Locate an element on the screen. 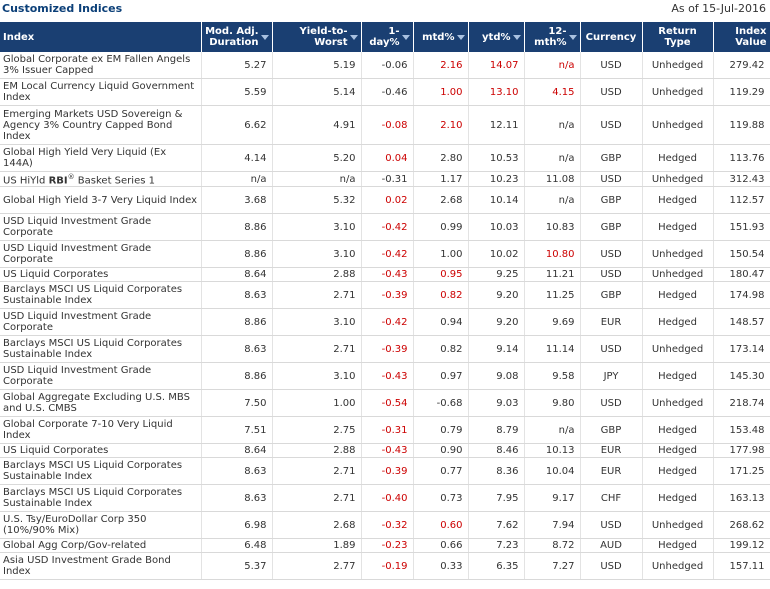  value-cell: 150.54 is located at coordinates (741, 254).